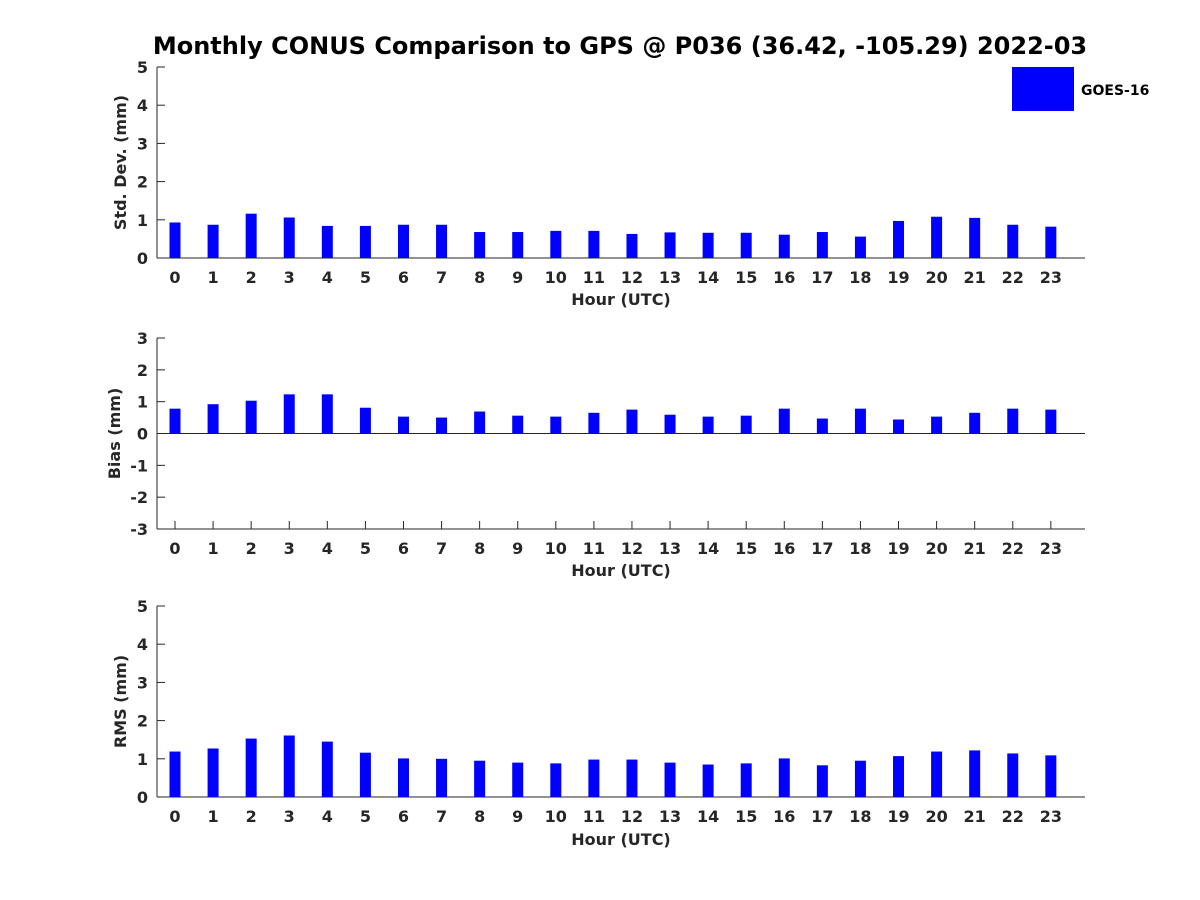 Image resolution: width=1200 pixels, height=900 pixels. Describe the element at coordinates (142, 182) in the screenshot. I see `y-tick-label: 2` at that location.